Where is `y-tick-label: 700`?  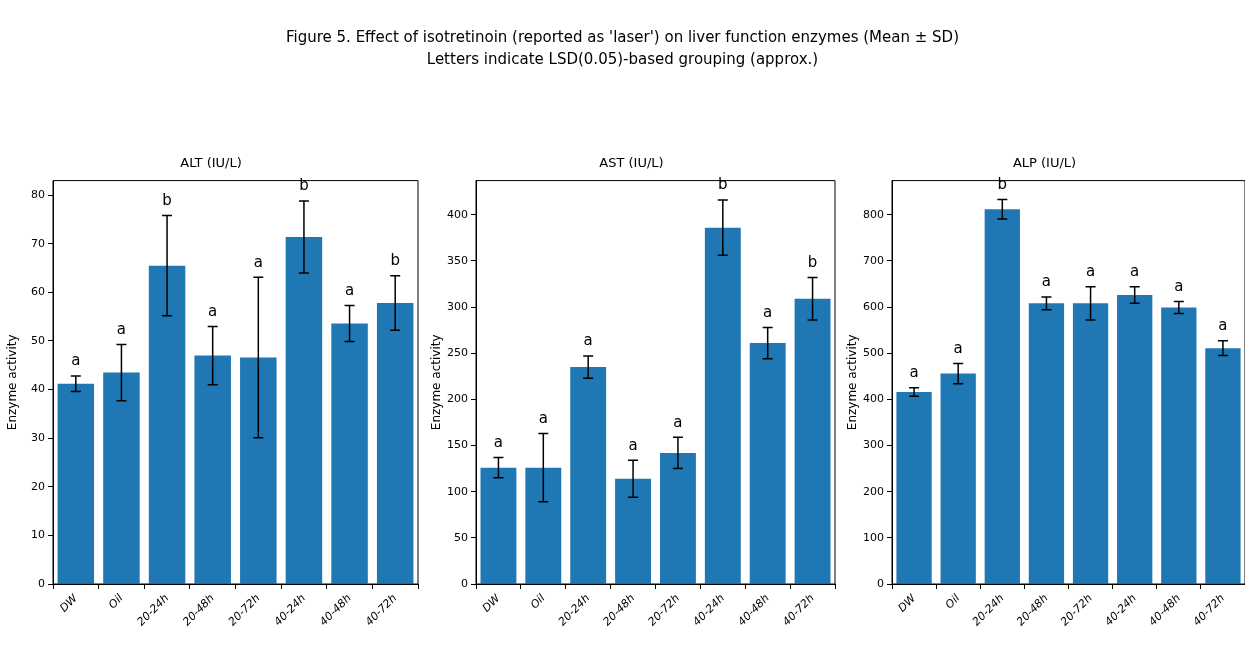 y-tick-label: 700 is located at coordinates (873, 260).